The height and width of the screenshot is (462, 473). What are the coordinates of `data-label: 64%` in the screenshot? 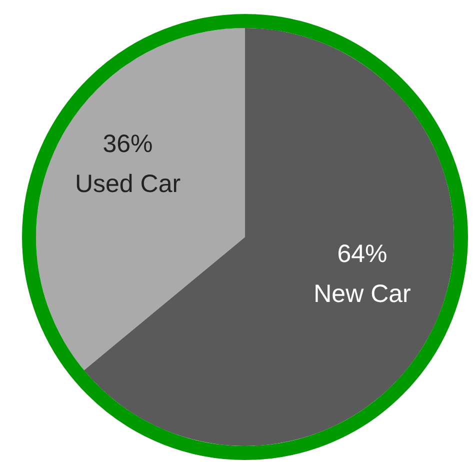 It's located at (362, 254).